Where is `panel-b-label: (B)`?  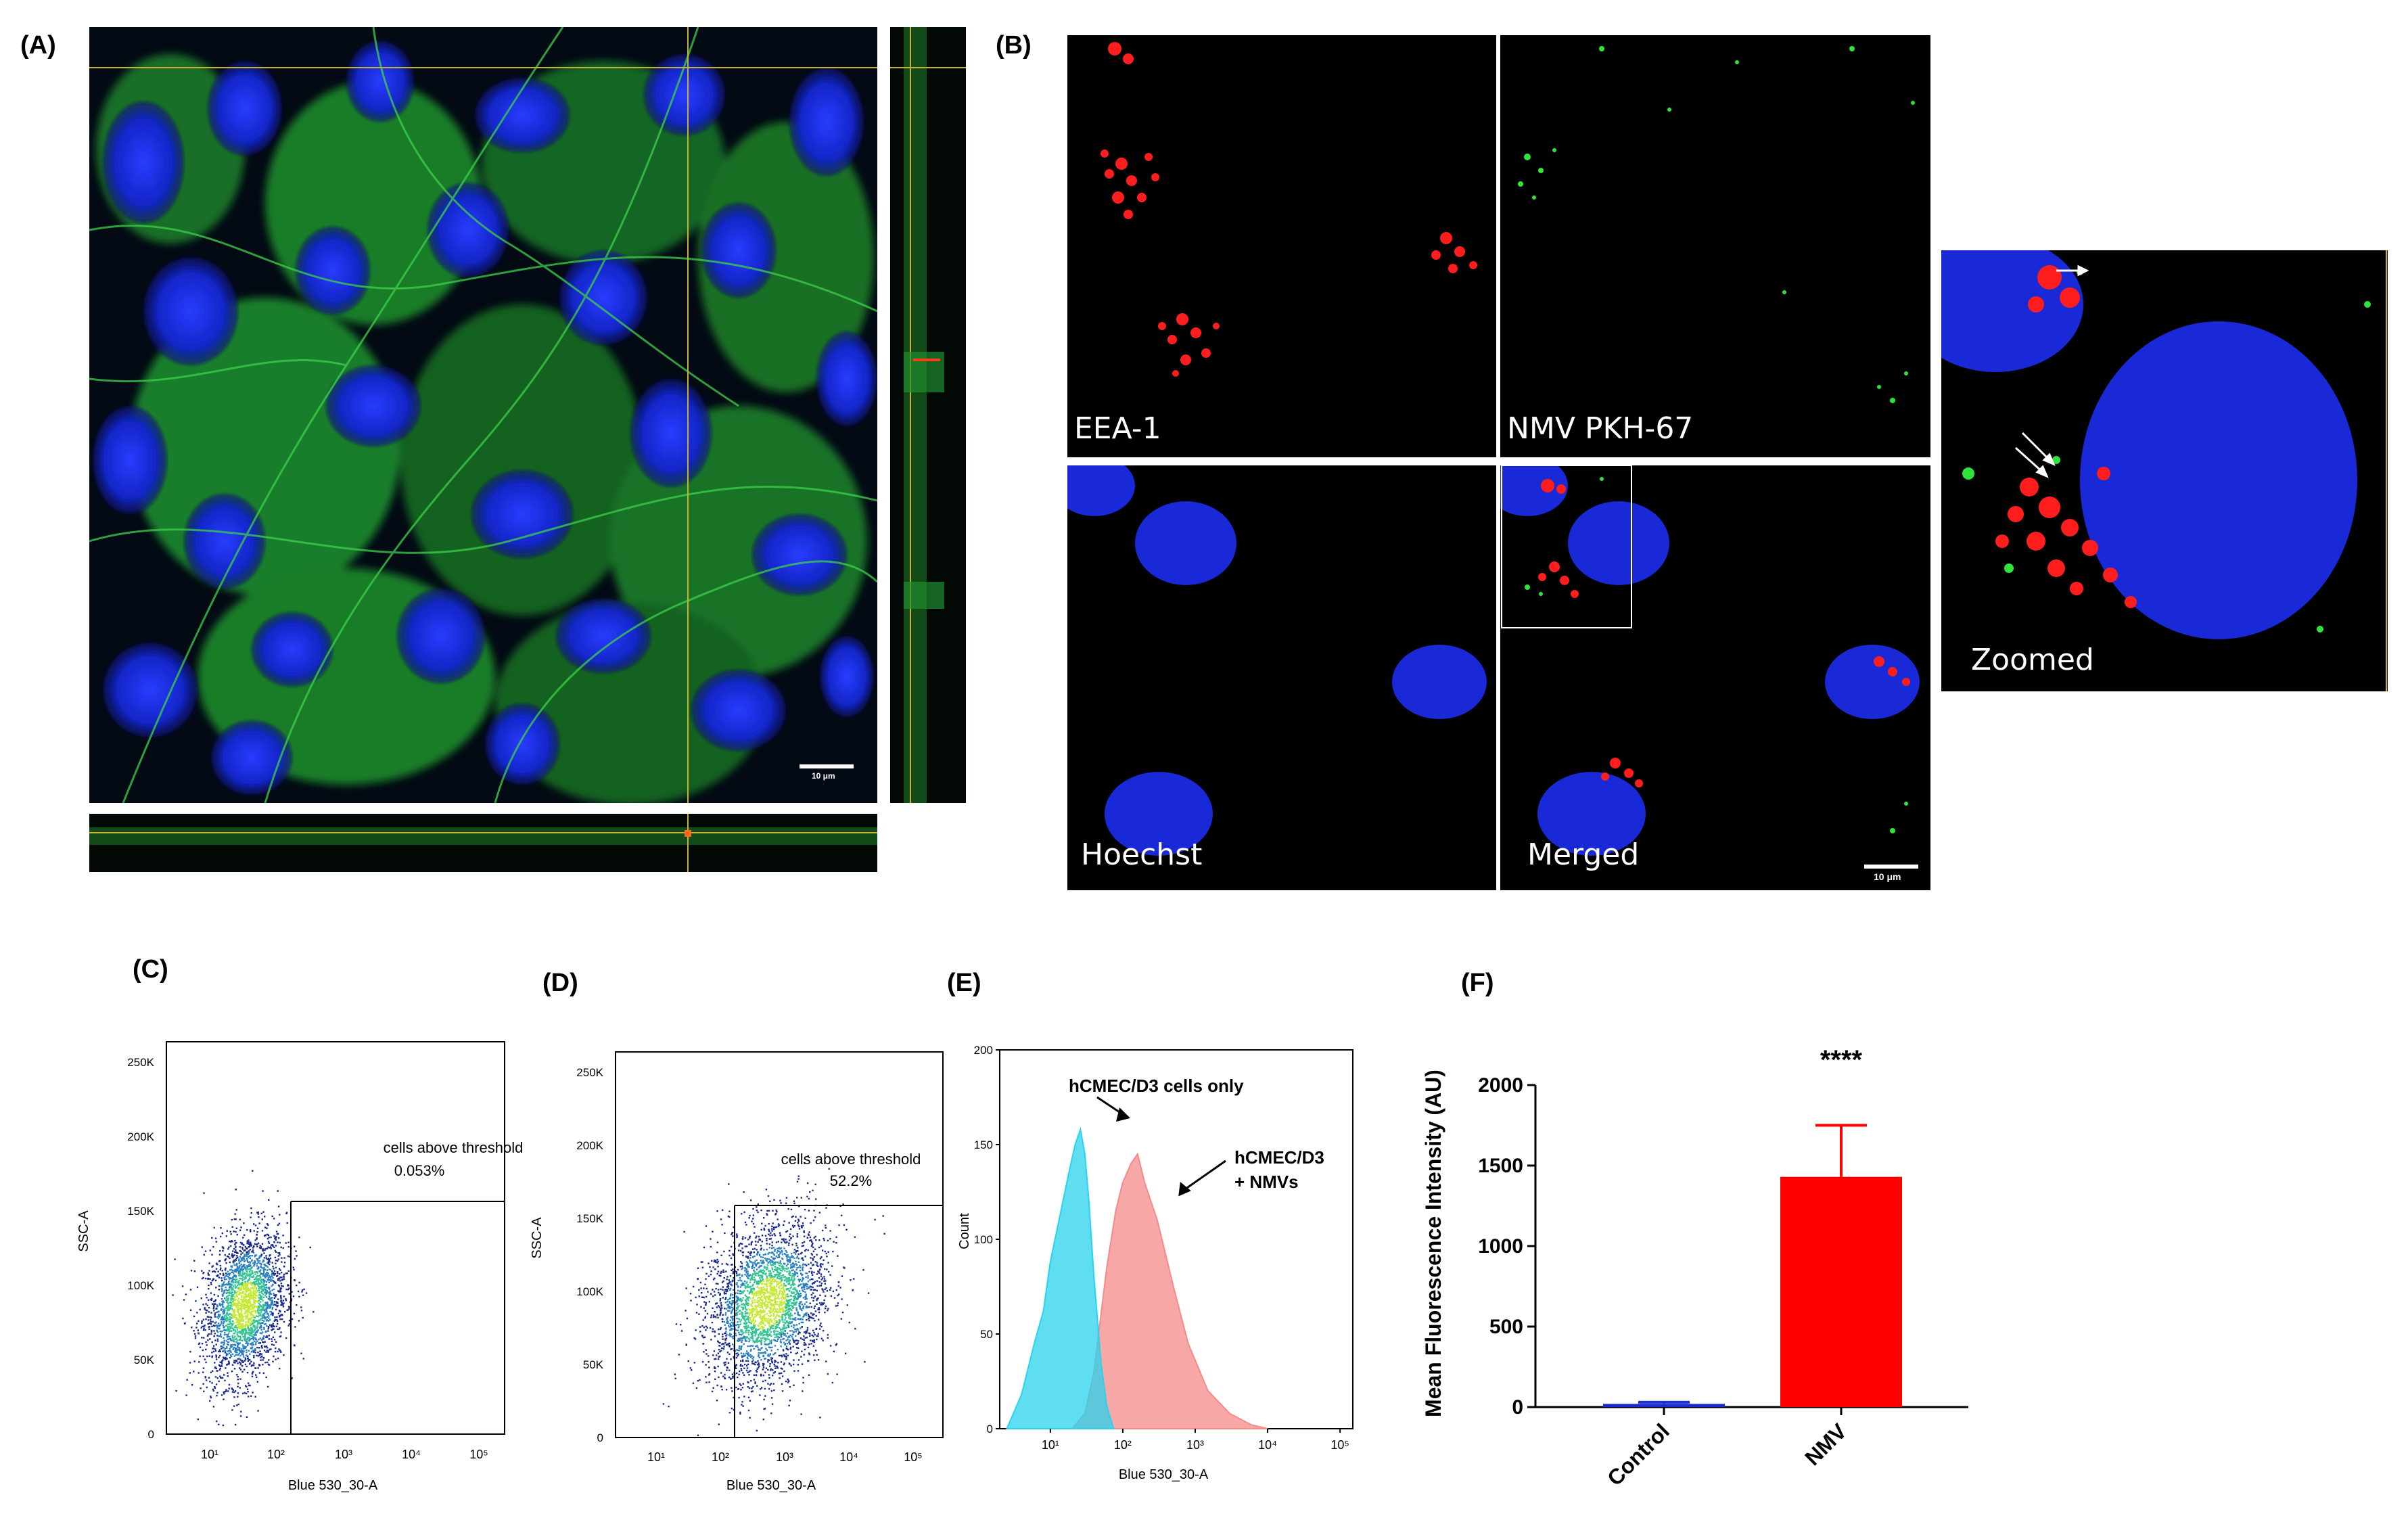
panel-b-label: (B) is located at coordinates (1014, 45).